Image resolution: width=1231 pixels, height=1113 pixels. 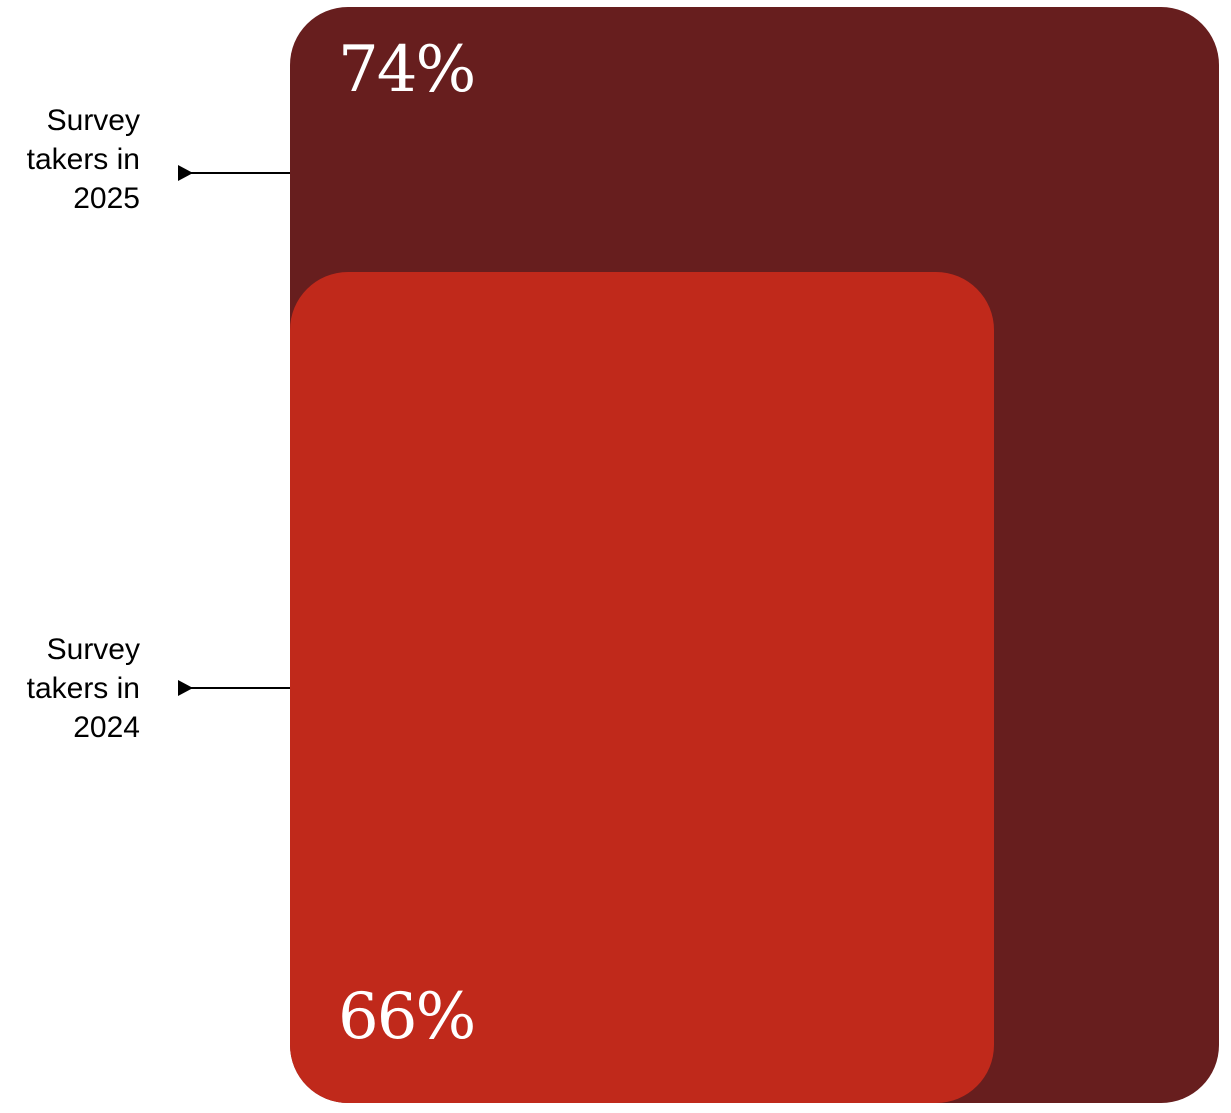 I want to click on series-label-2025: Survey takers in 2025, so click(x=70, y=159).